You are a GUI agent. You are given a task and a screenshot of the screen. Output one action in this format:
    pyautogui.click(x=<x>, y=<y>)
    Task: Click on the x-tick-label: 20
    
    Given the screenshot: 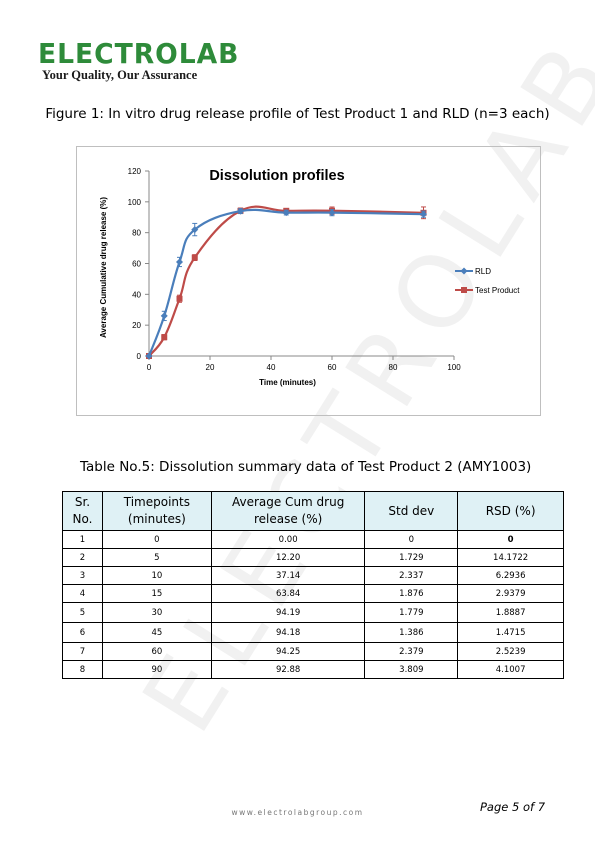 What is the action you would take?
    pyautogui.click(x=210, y=367)
    